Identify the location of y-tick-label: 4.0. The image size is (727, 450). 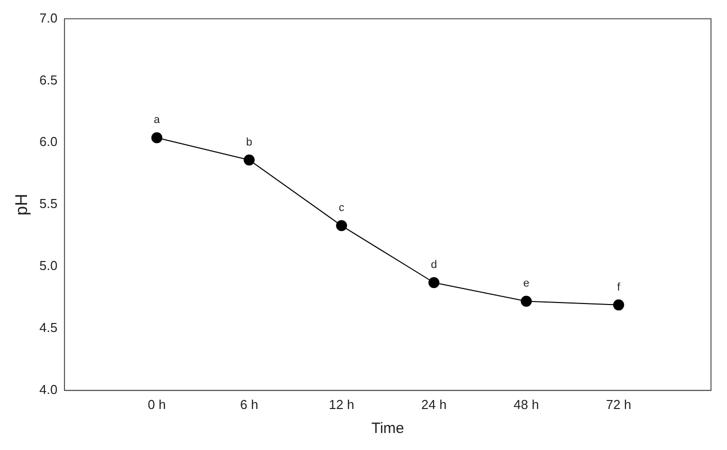
(48, 389).